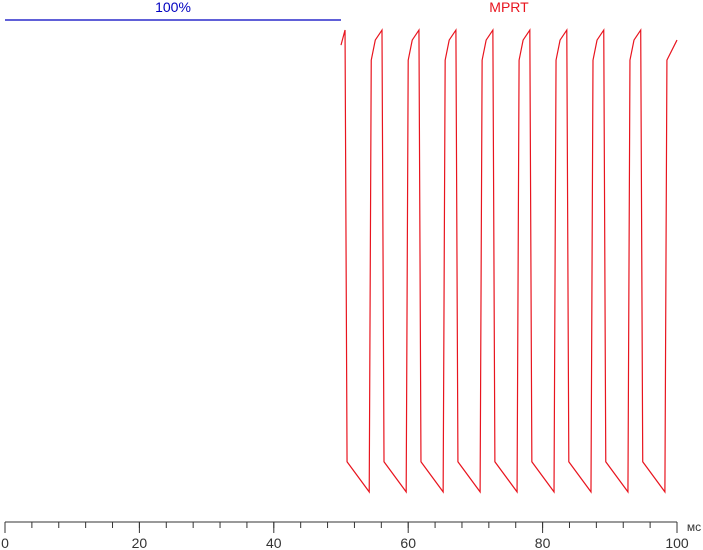 This screenshot has height=550, width=703. Describe the element at coordinates (509, 7) in the screenshot. I see `series-label: MPRT` at that location.